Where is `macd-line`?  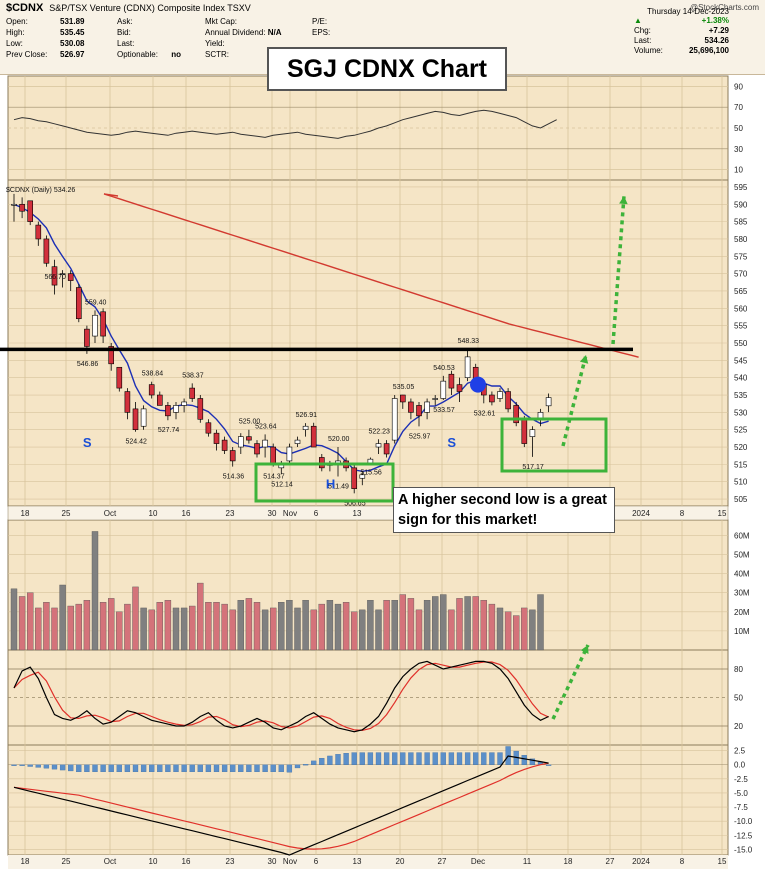 macd-line is located at coordinates (281, 805).